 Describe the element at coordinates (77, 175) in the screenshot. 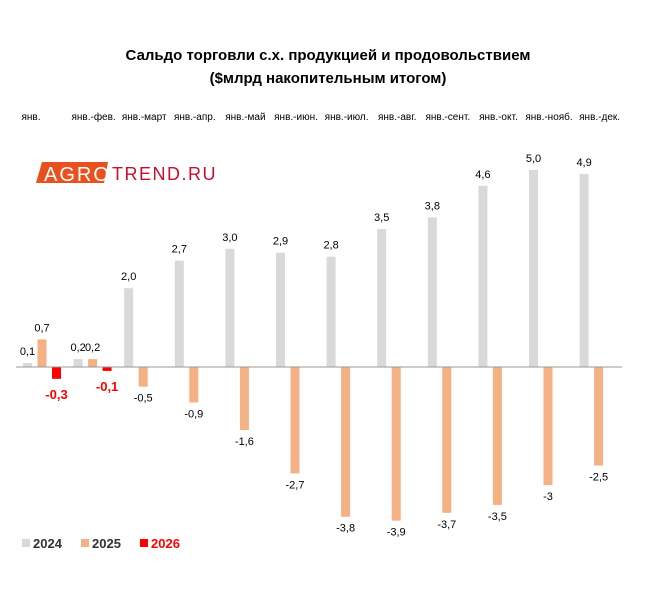

I see `logo-agro: AGRO` at that location.